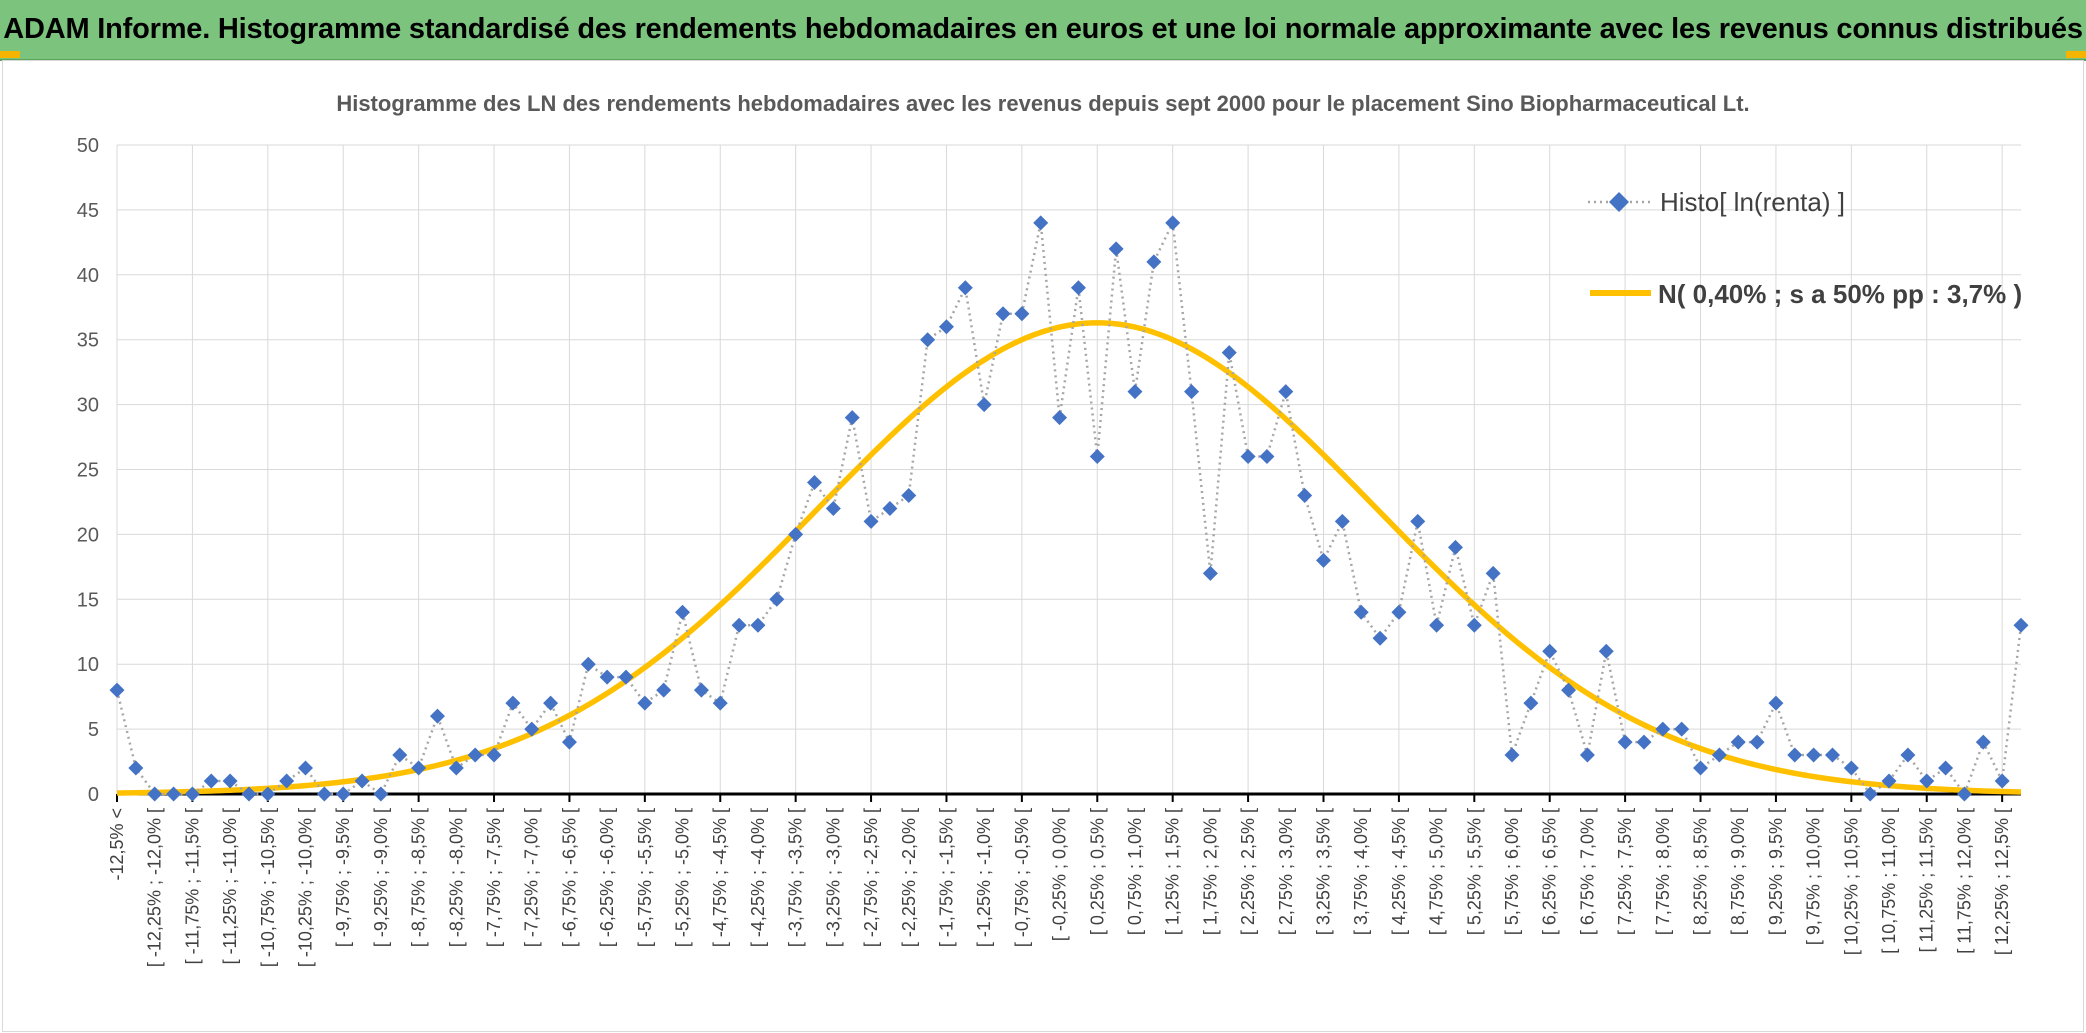  I want to click on x-tick-label: [ -11,75% ; -11,5% [, so click(192, 886).